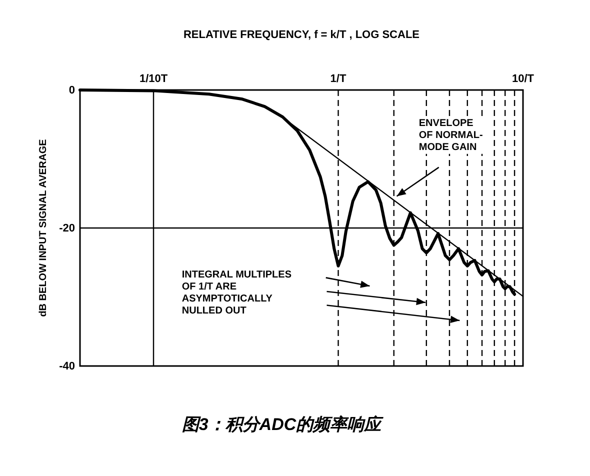 This screenshot has height=476, width=590. What do you see at coordinates (67, 228) in the screenshot?
I see `y-tick-label: -20` at bounding box center [67, 228].